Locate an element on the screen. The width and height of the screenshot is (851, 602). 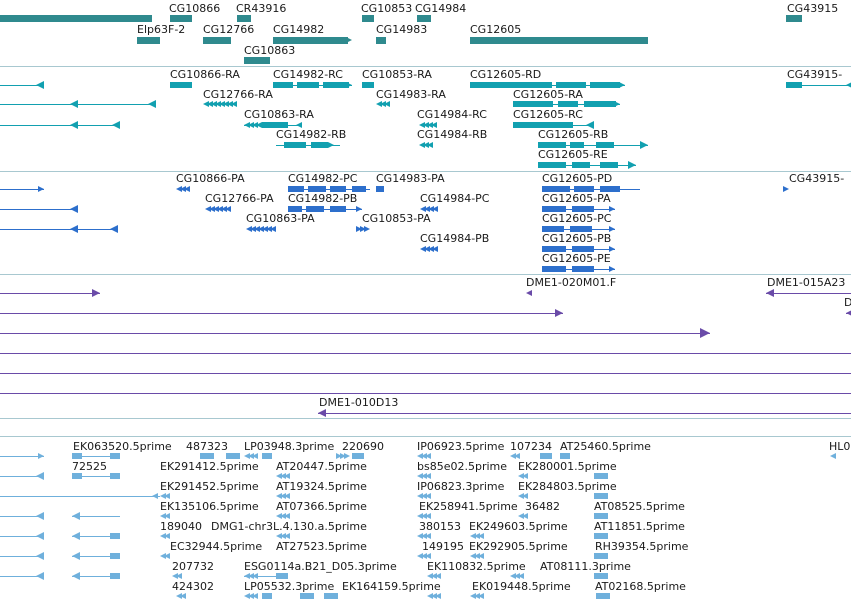
feature-label: EC32944.5prime is located at coordinates (216, 546).